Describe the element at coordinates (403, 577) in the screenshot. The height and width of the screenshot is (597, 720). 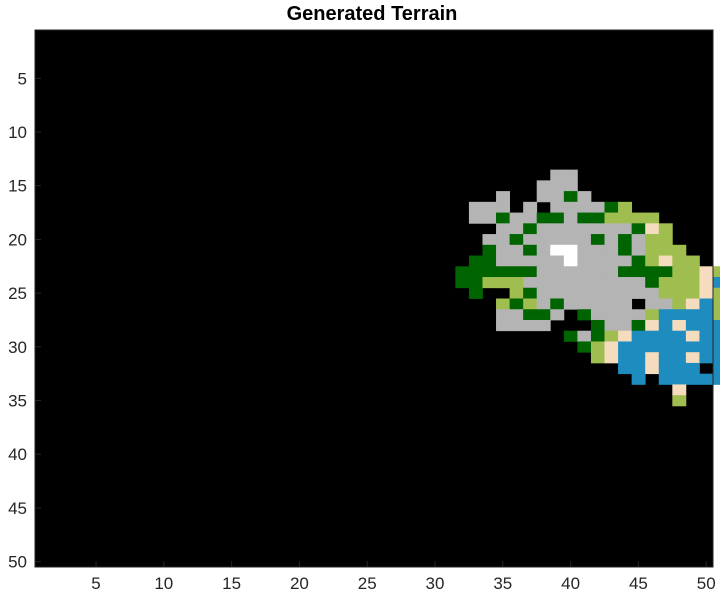
I see `x-axis: 5 10 15 20 25 30 35 40 45 50` at that location.